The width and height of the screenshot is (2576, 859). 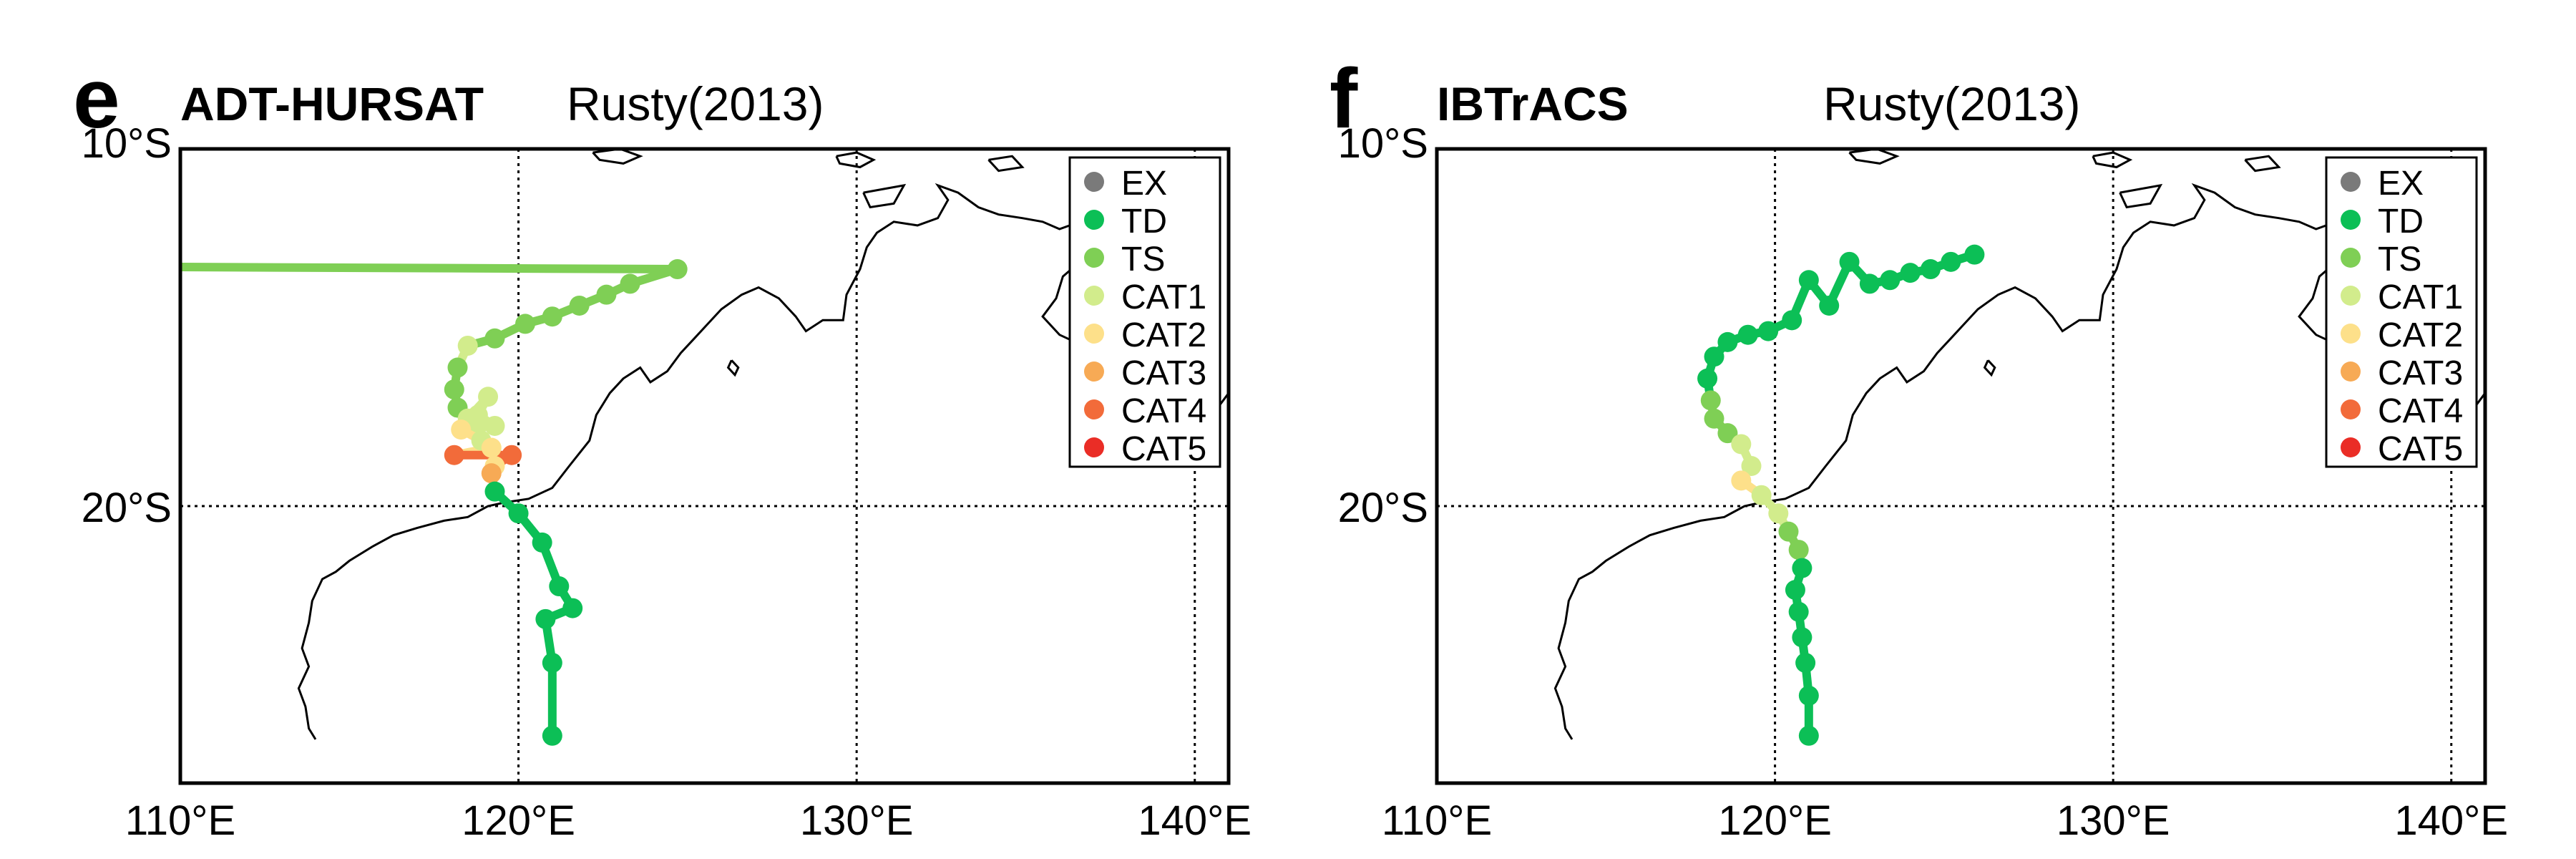 What do you see at coordinates (2351, 220) in the screenshot?
I see `legend-marker-td` at bounding box center [2351, 220].